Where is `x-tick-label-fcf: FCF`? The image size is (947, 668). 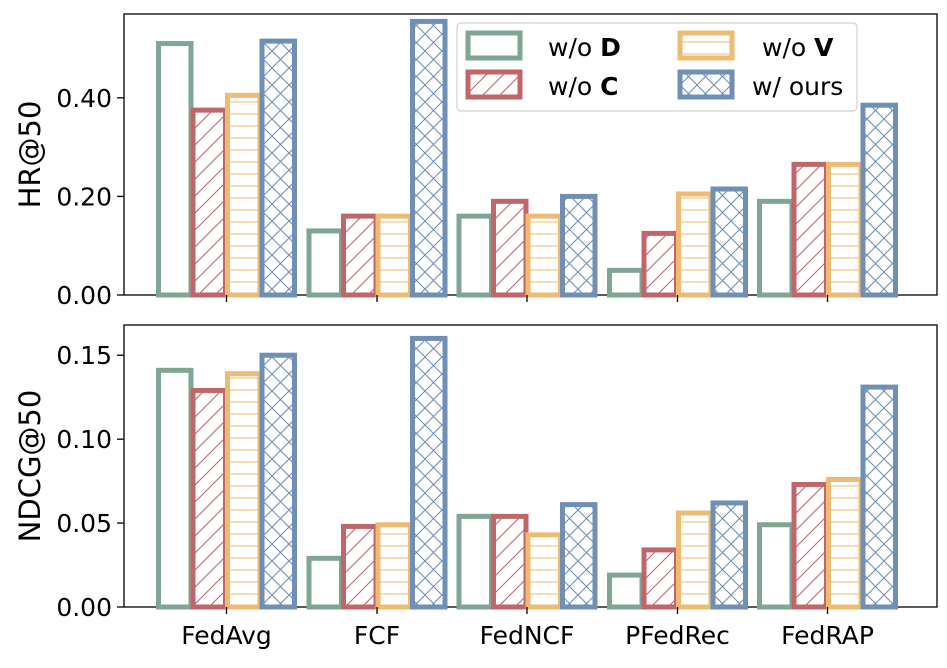
x-tick-label-fcf: FCF is located at coordinates (377, 635).